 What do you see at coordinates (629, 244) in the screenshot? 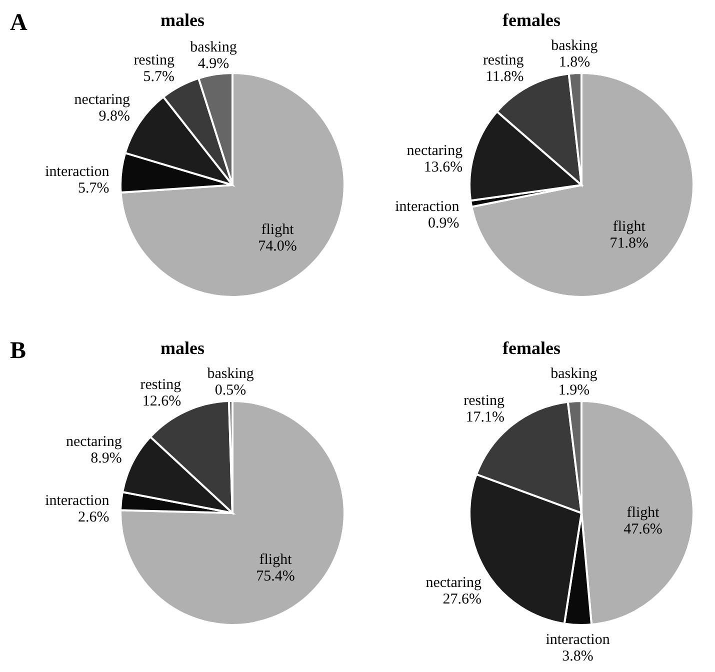
I see `data-label: 71.8%` at bounding box center [629, 244].